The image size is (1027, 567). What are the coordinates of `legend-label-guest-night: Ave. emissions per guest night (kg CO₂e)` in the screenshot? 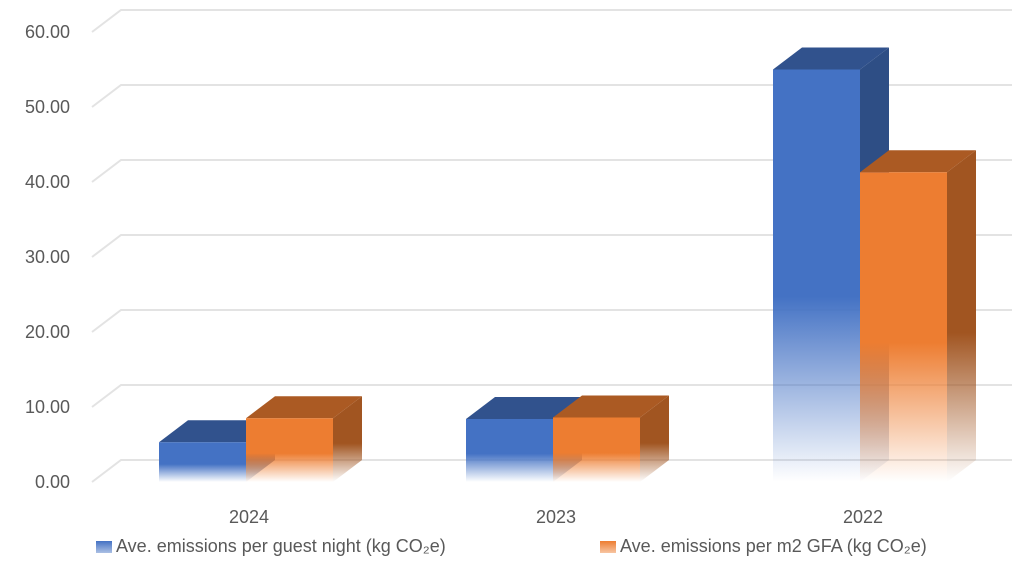 It's located at (281, 546).